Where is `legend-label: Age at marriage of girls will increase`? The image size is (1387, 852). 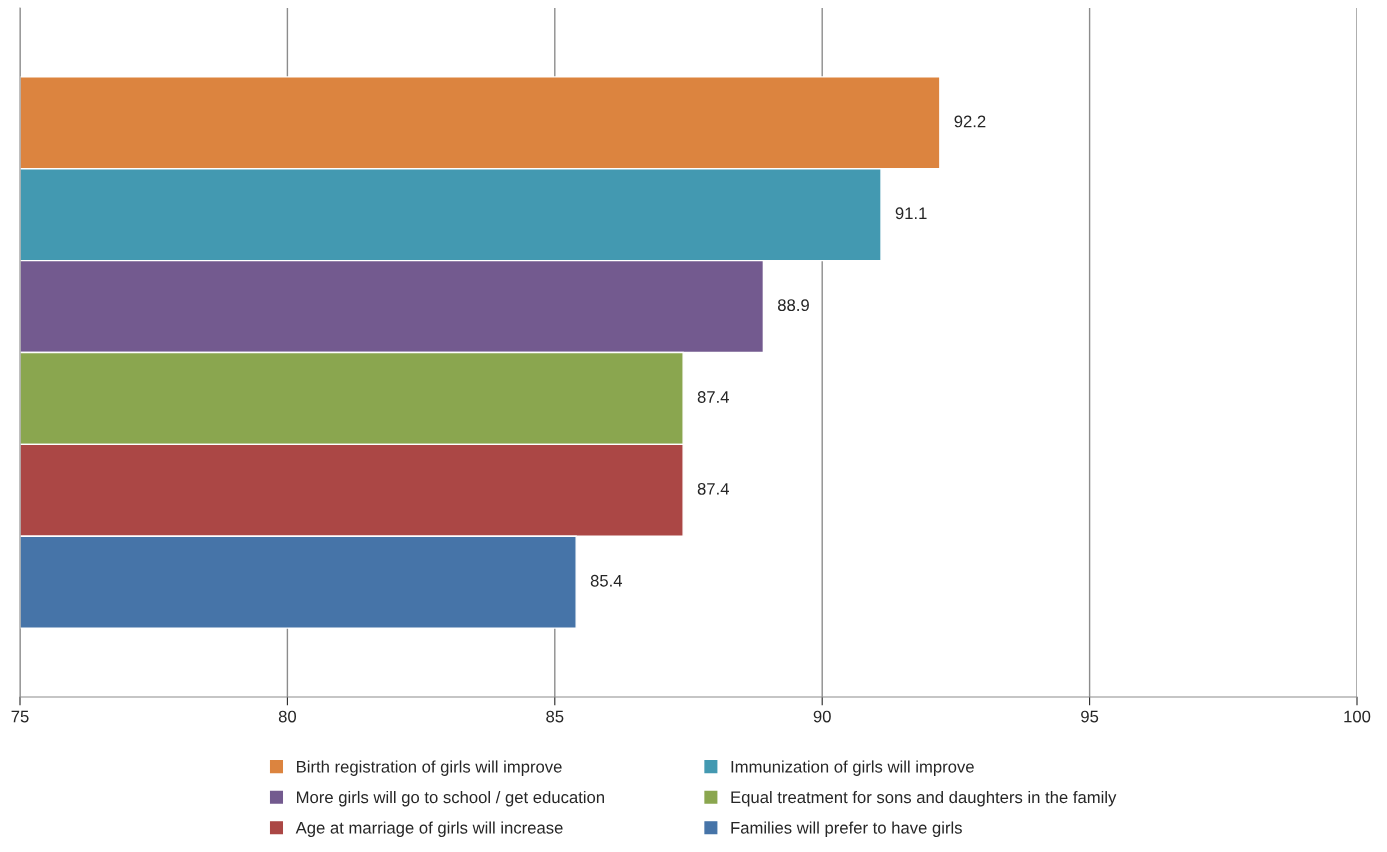
legend-label: Age at marriage of girls will increase is located at coordinates (429, 829).